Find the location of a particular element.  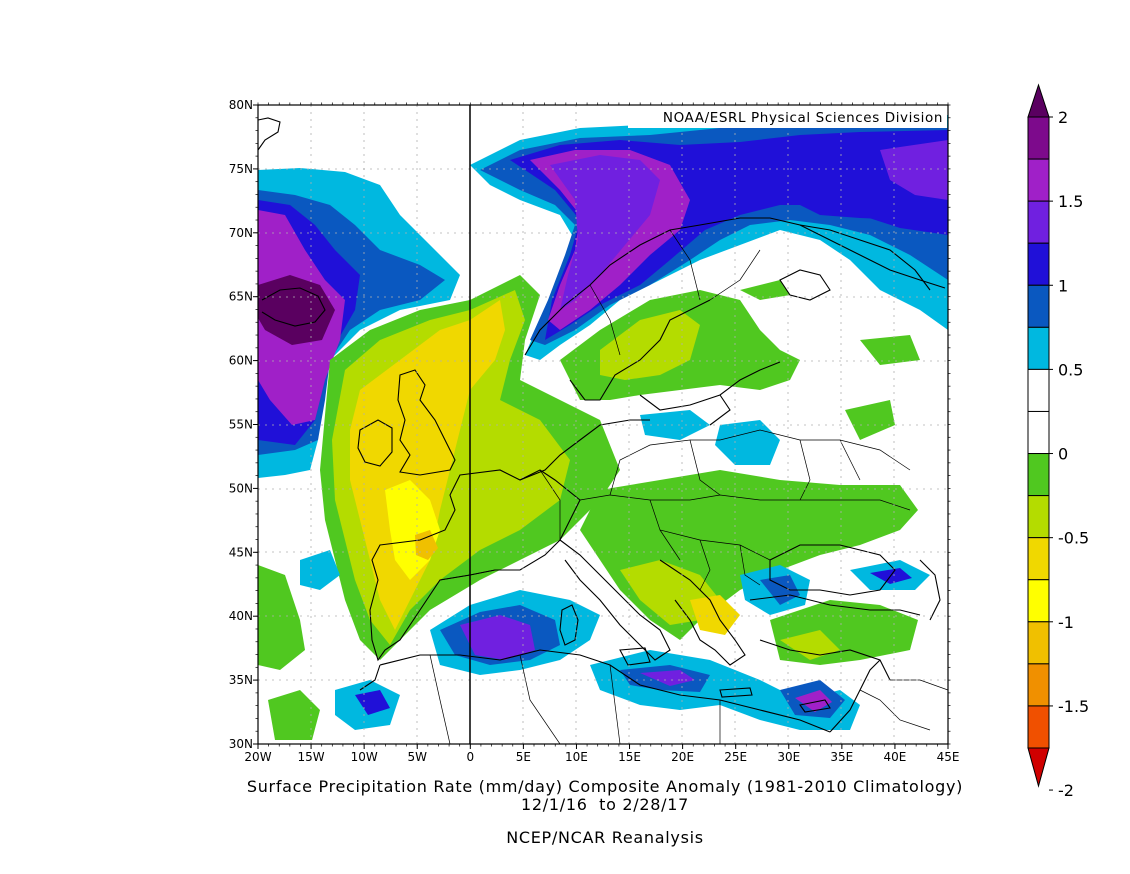

contour-blue-morocco is located at coordinates (372, 702).